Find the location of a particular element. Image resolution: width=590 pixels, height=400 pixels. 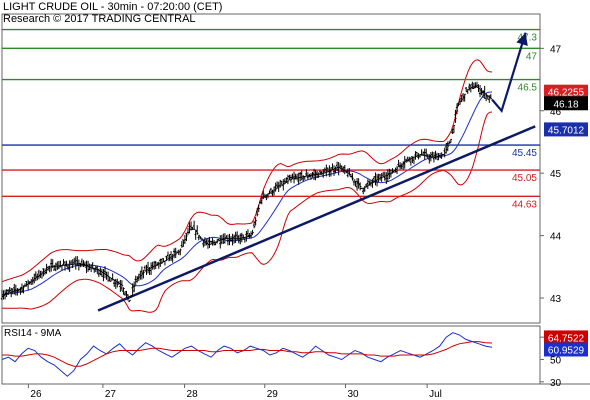

x-tick-label-27: 27 is located at coordinates (111, 394).